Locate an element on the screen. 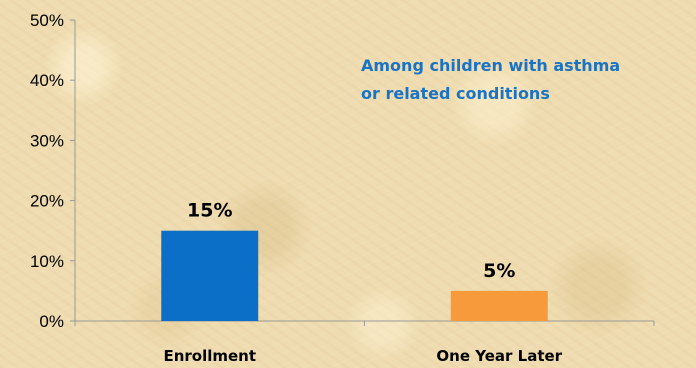 Image resolution: width=696 pixels, height=368 pixels. y-tick-label: 50% is located at coordinates (47, 20).